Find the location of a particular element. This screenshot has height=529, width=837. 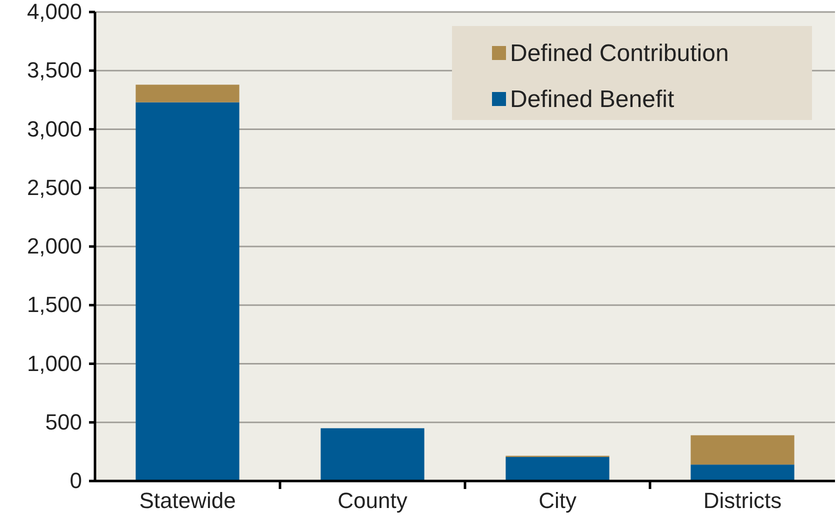

y-tick-label: 1,000 is located at coordinates (54, 363).